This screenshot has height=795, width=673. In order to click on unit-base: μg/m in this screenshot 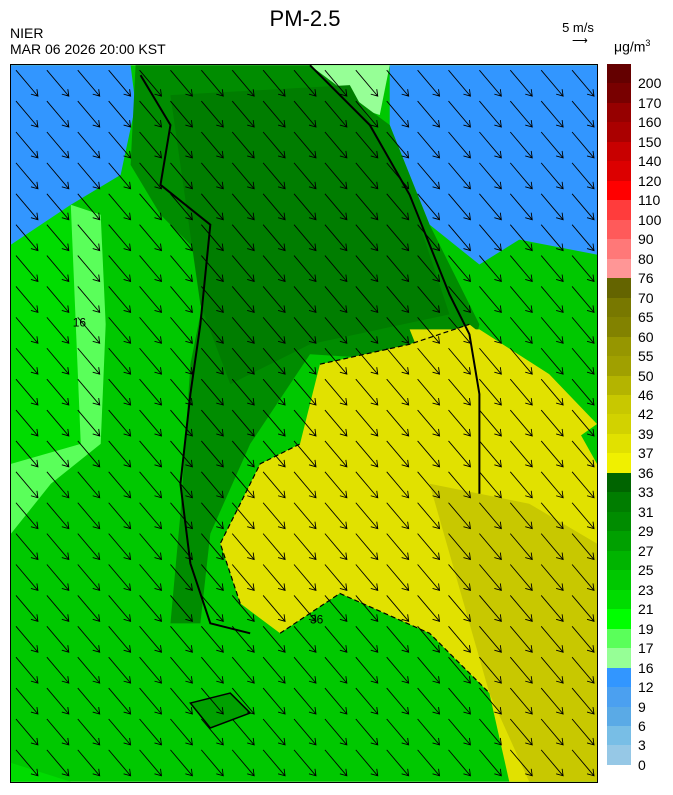, I will do `click(630, 46)`.